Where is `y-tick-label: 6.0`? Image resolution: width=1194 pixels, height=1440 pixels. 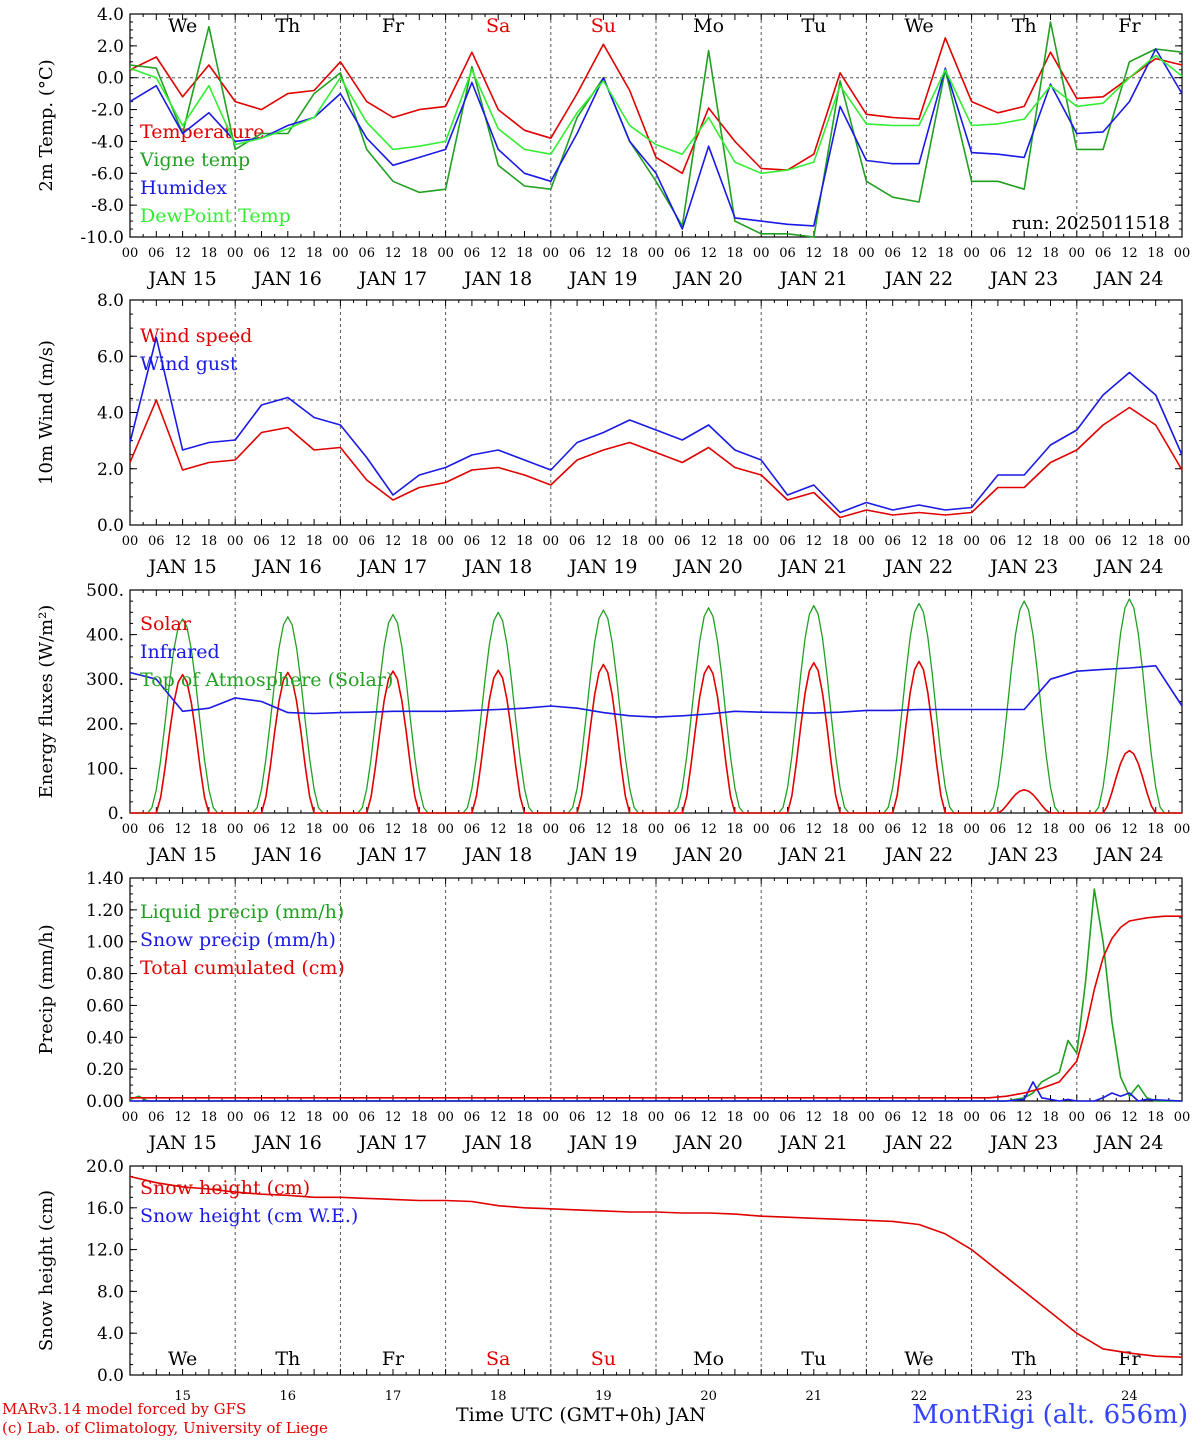 y-tick-label: 6.0 is located at coordinates (110, 357).